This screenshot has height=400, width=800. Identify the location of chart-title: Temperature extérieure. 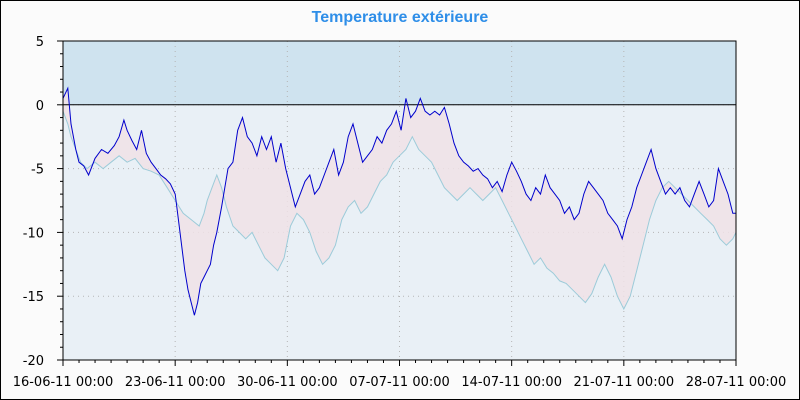
(400, 17).